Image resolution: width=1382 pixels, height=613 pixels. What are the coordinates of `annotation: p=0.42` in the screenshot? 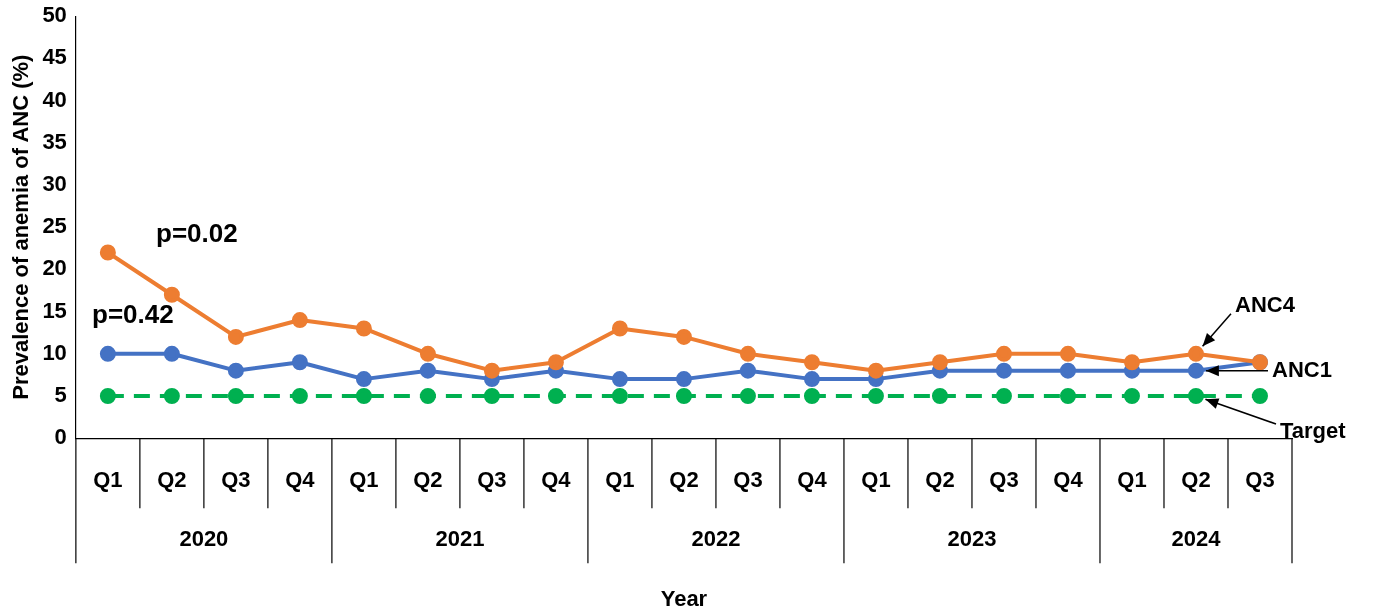 It's located at (133, 313).